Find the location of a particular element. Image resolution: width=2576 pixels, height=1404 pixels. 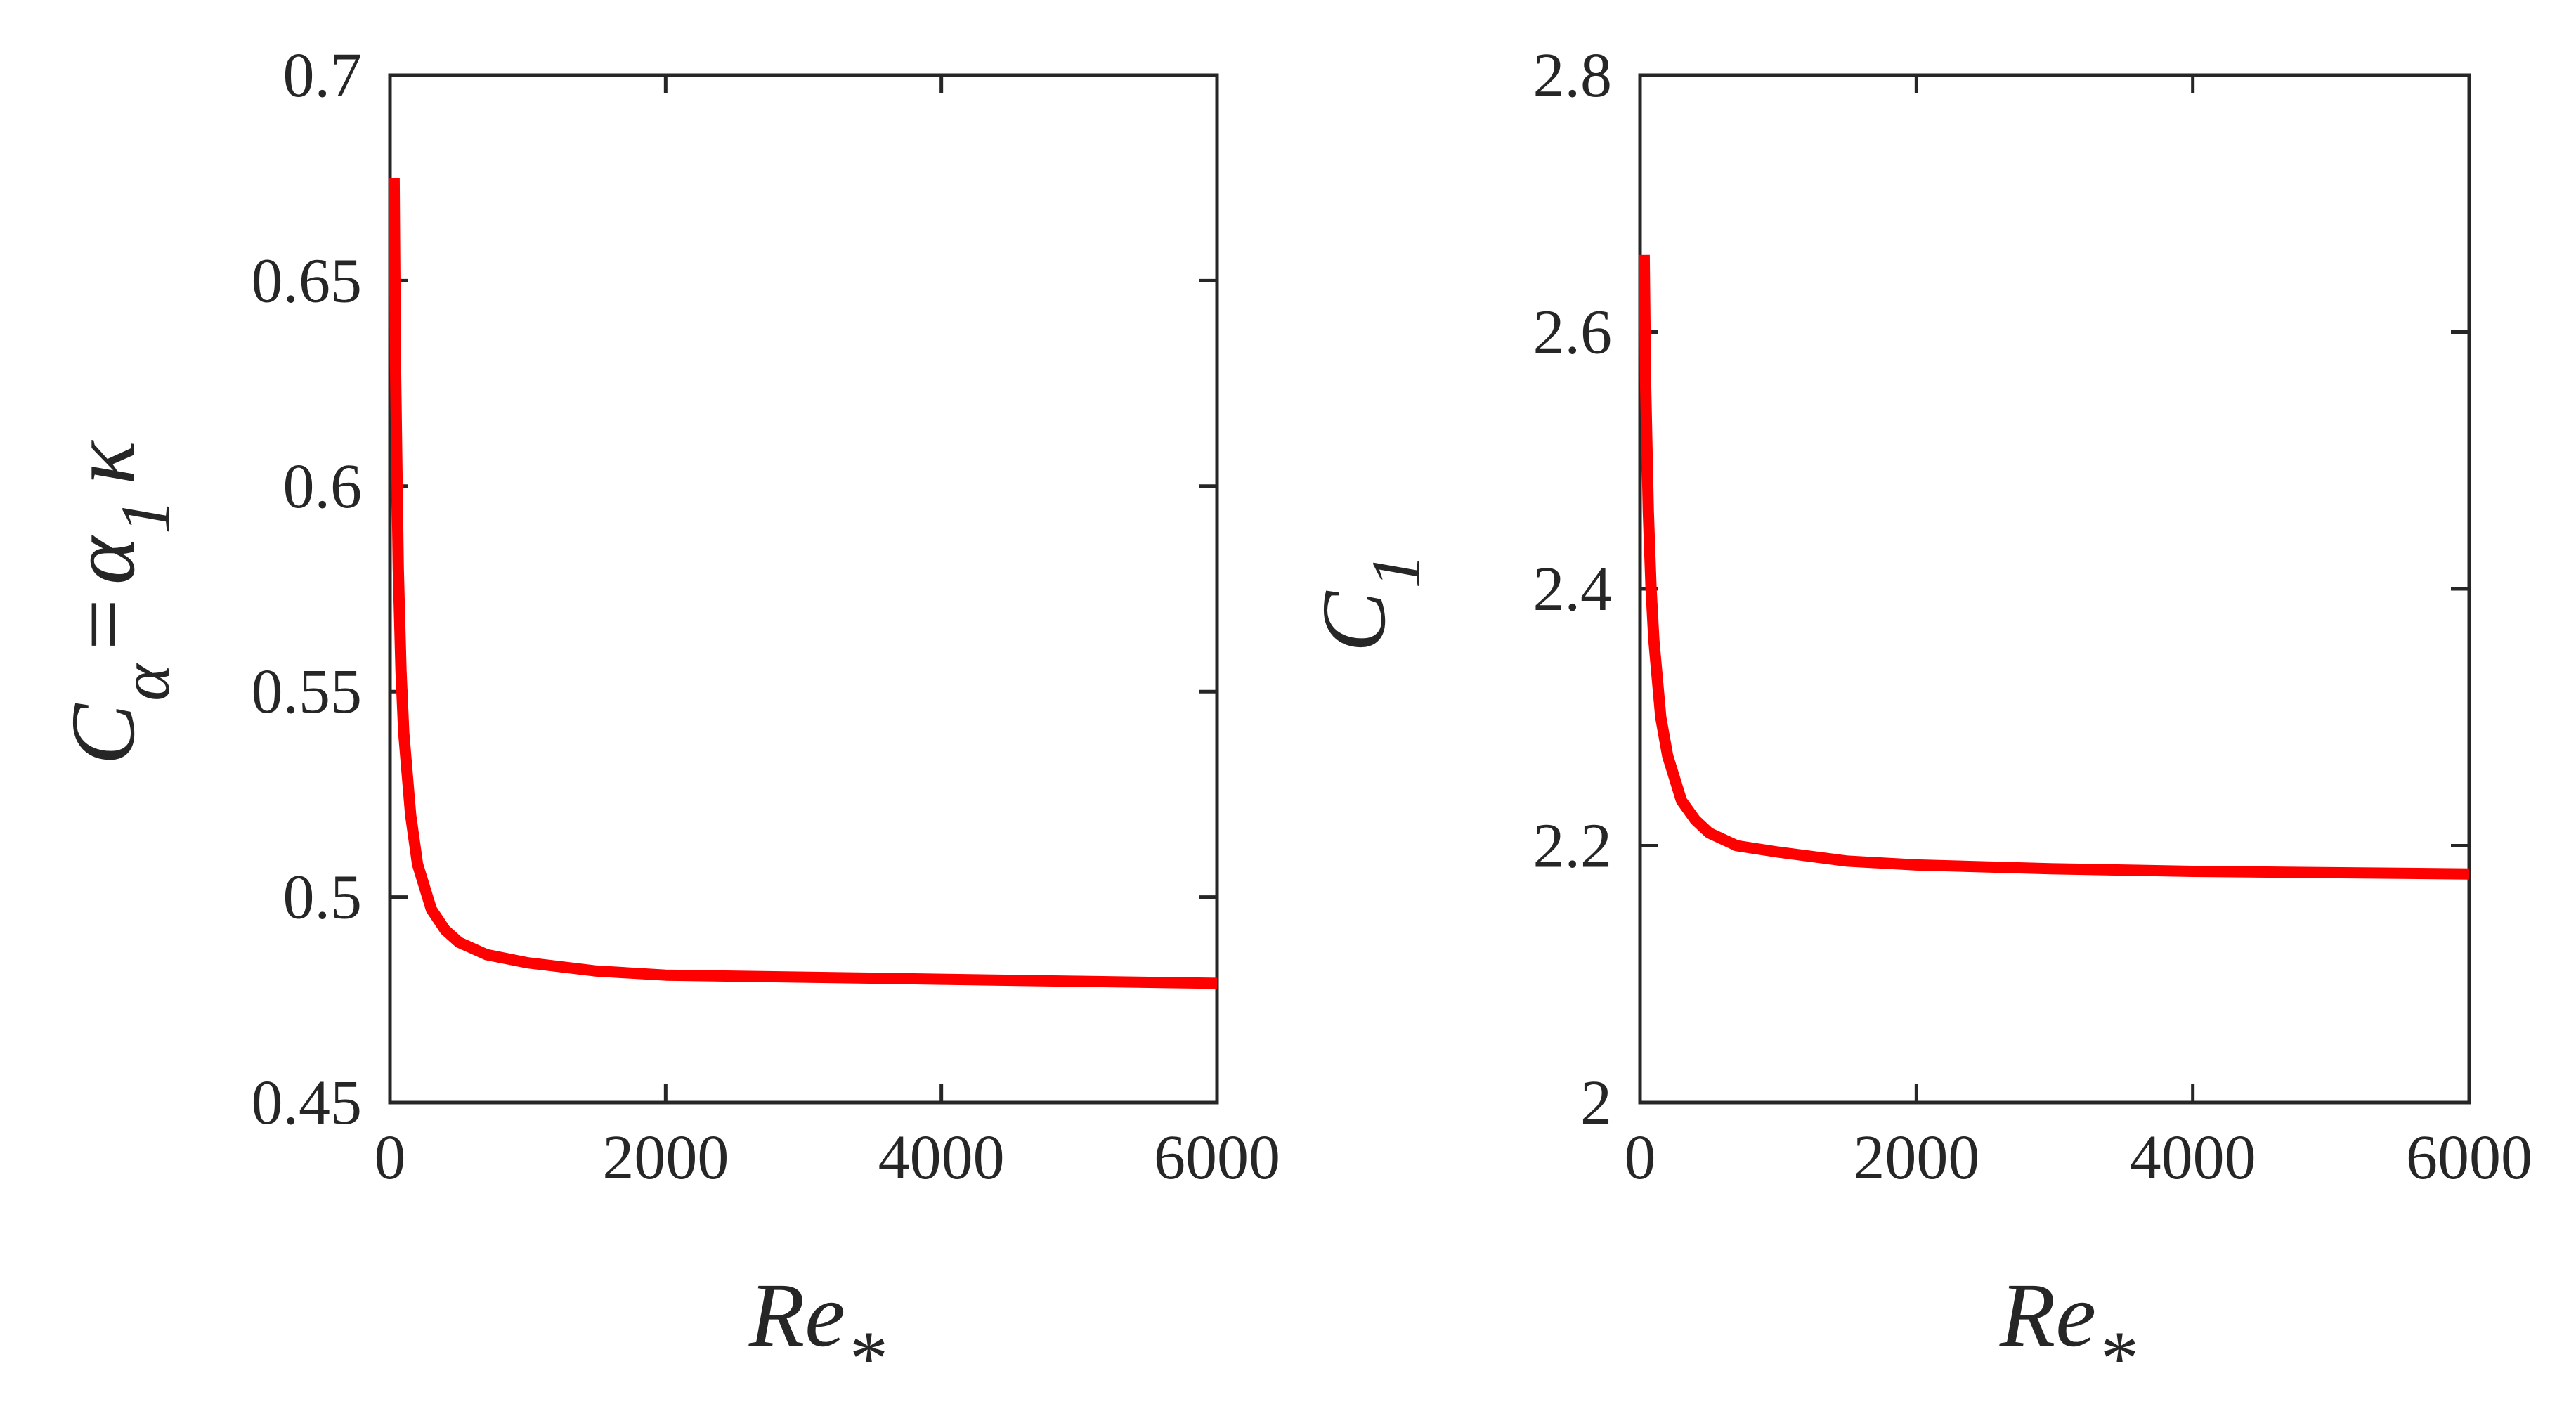

y-tick-label: 2.6 is located at coordinates (1573, 333).